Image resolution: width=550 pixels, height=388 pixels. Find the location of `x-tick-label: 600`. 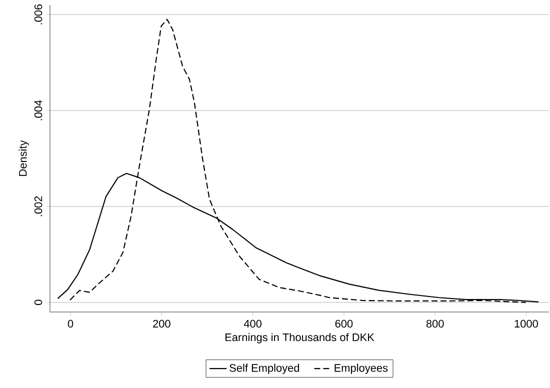

x-tick-label: 600 is located at coordinates (344, 324).